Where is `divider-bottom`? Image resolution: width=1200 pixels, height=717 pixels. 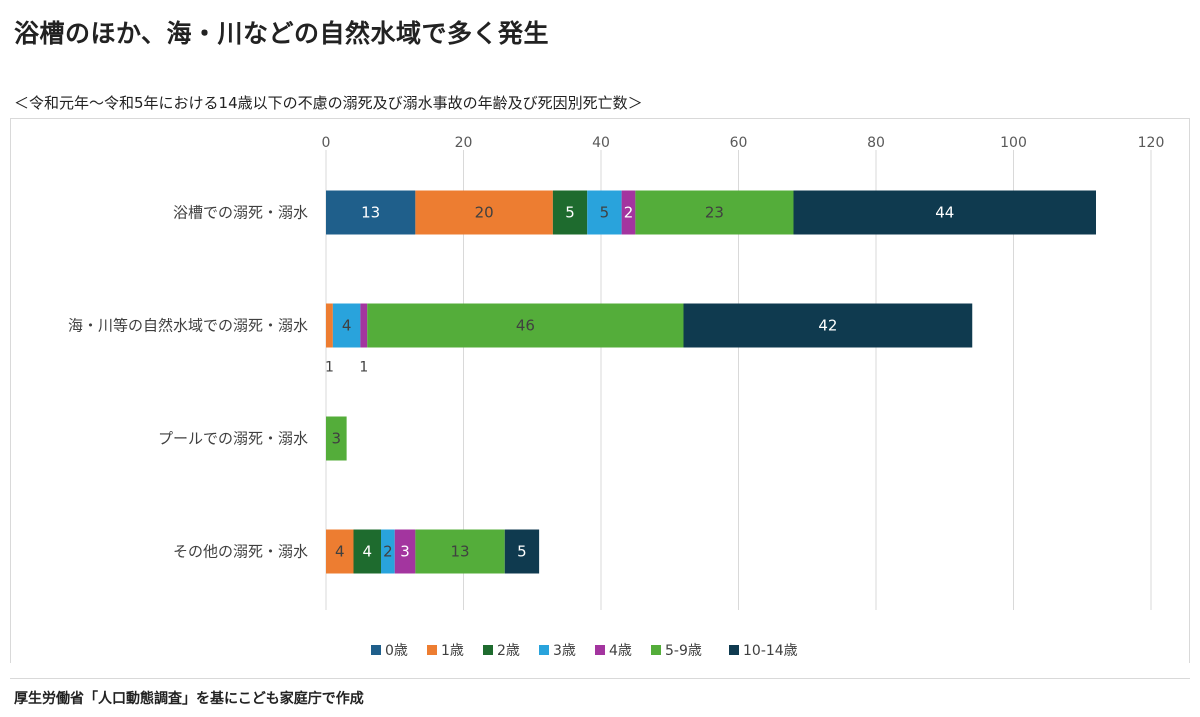
divider-bottom is located at coordinates (600, 678).